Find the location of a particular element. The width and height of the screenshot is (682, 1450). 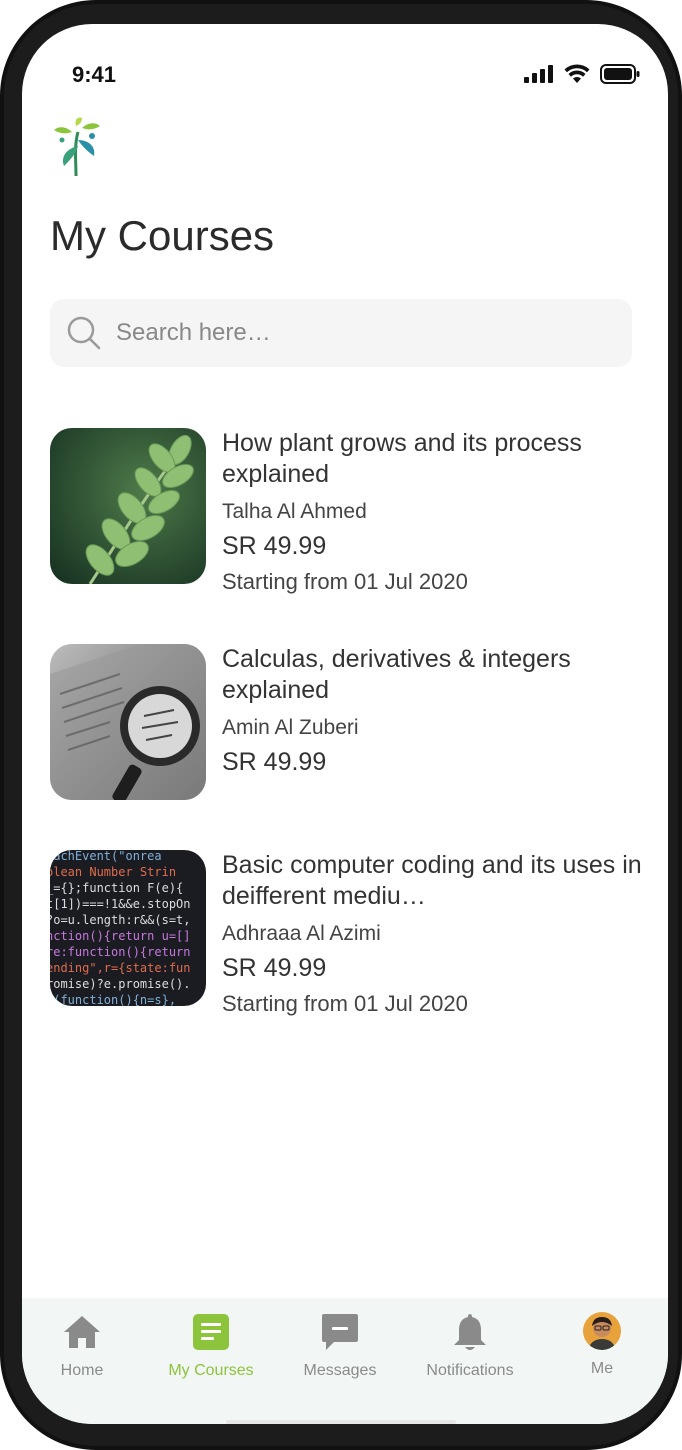

page-title: My Courses is located at coordinates (162, 235).